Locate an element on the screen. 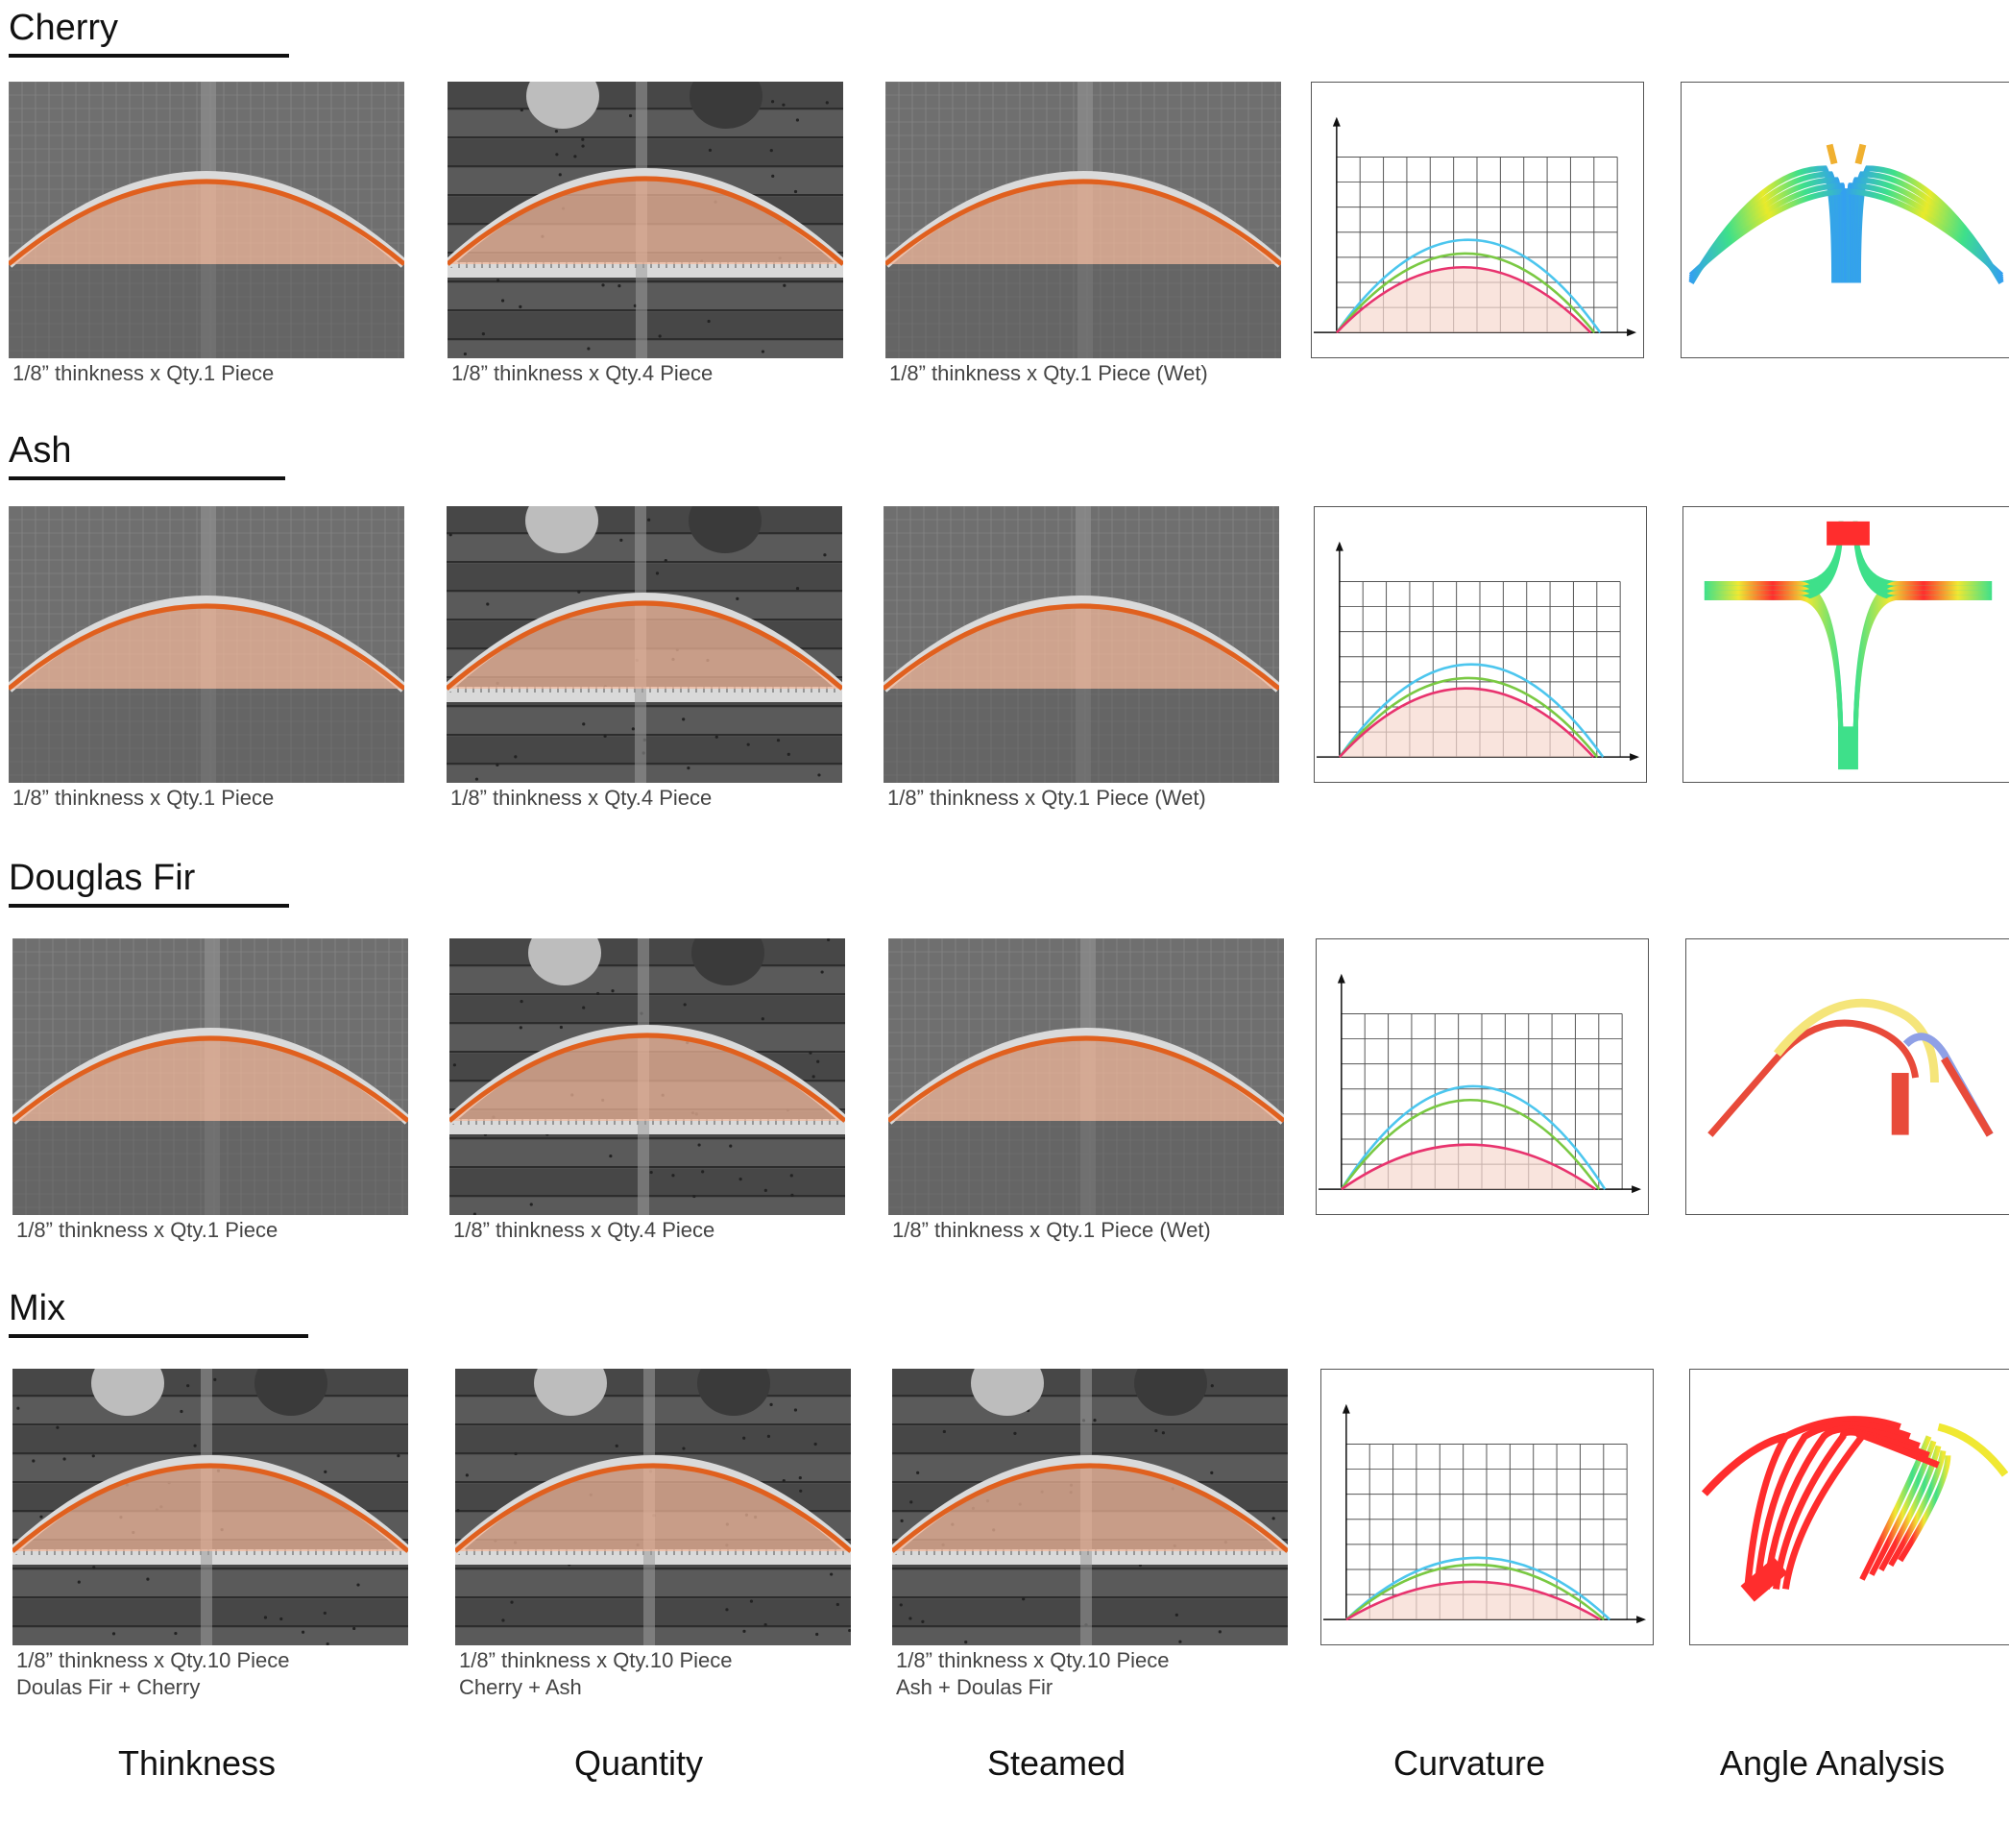 The image size is (2009, 1848). angle-analysis-panel is located at coordinates (1849, 1507).